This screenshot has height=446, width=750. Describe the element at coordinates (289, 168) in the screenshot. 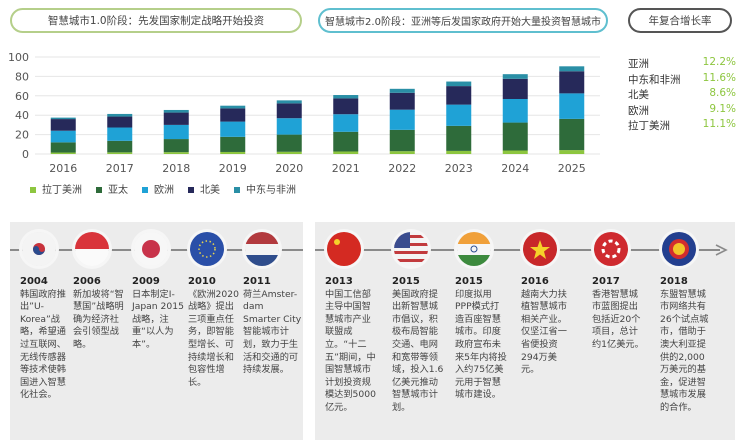

I see `x-tick-label: 2020` at that location.